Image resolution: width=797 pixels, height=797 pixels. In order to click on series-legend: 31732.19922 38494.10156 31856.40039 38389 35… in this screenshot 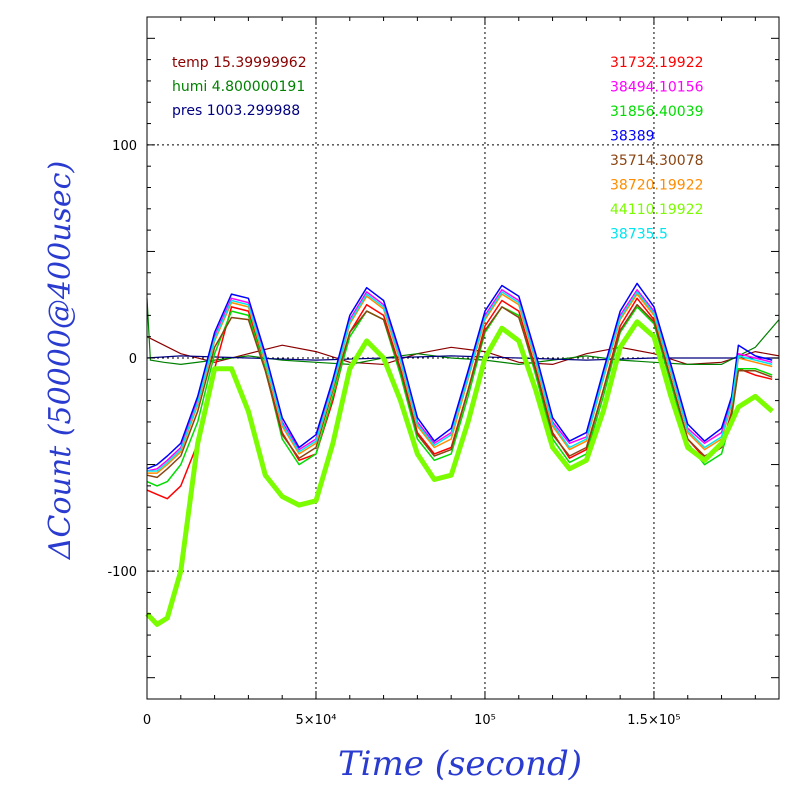, I will do `click(657, 149)`.